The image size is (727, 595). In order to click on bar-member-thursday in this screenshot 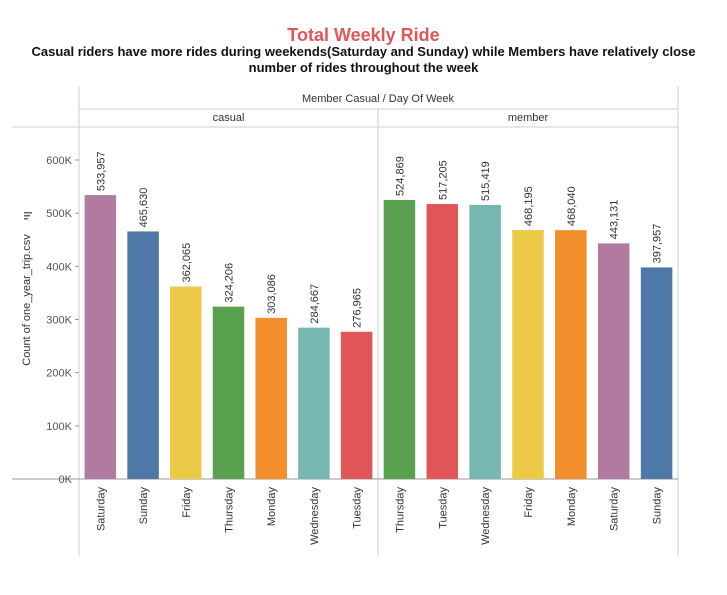, I will do `click(399, 339)`.